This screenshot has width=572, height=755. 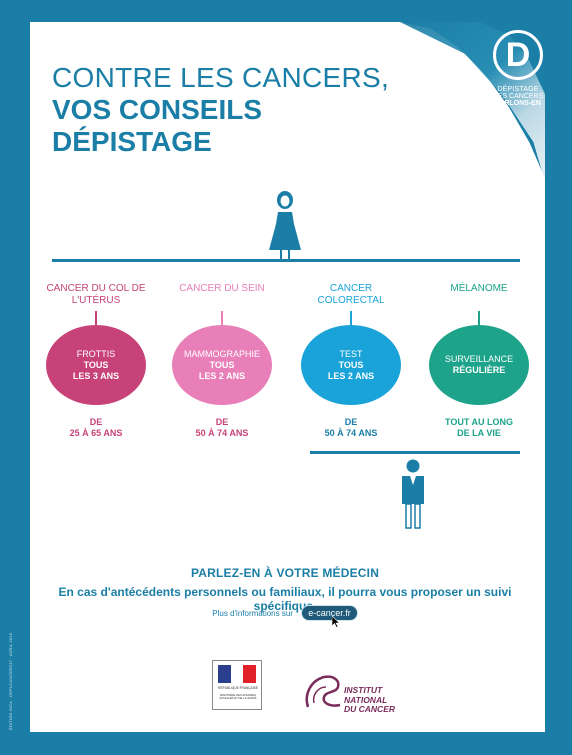 I want to click on more-info-label: Plus d'informations sur, so click(x=252, y=613).